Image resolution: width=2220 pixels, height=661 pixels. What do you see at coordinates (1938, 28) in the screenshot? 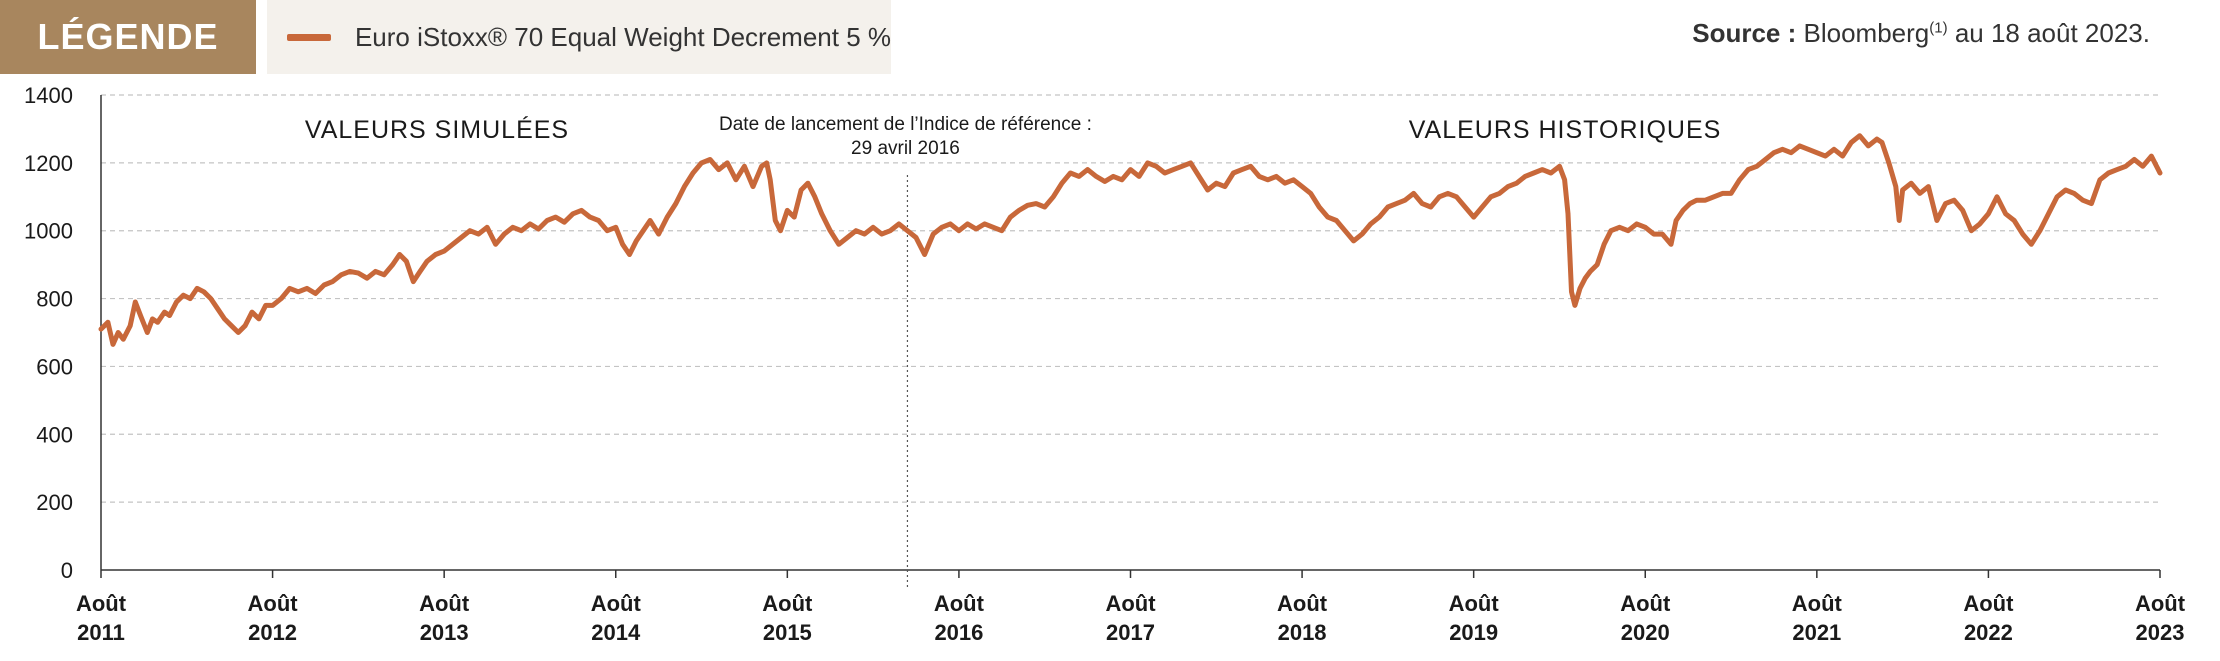
I see `source-footnote: (1)` at bounding box center [1938, 28].